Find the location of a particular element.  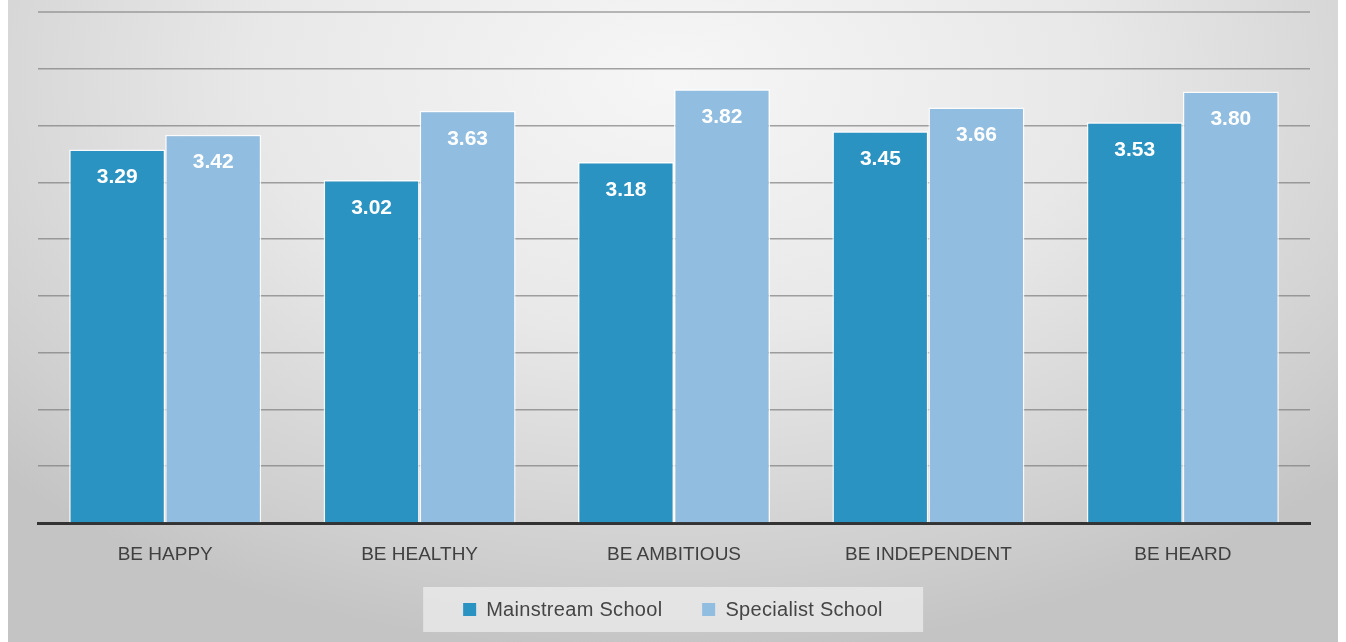

data-label: 3.18 is located at coordinates (626, 188).